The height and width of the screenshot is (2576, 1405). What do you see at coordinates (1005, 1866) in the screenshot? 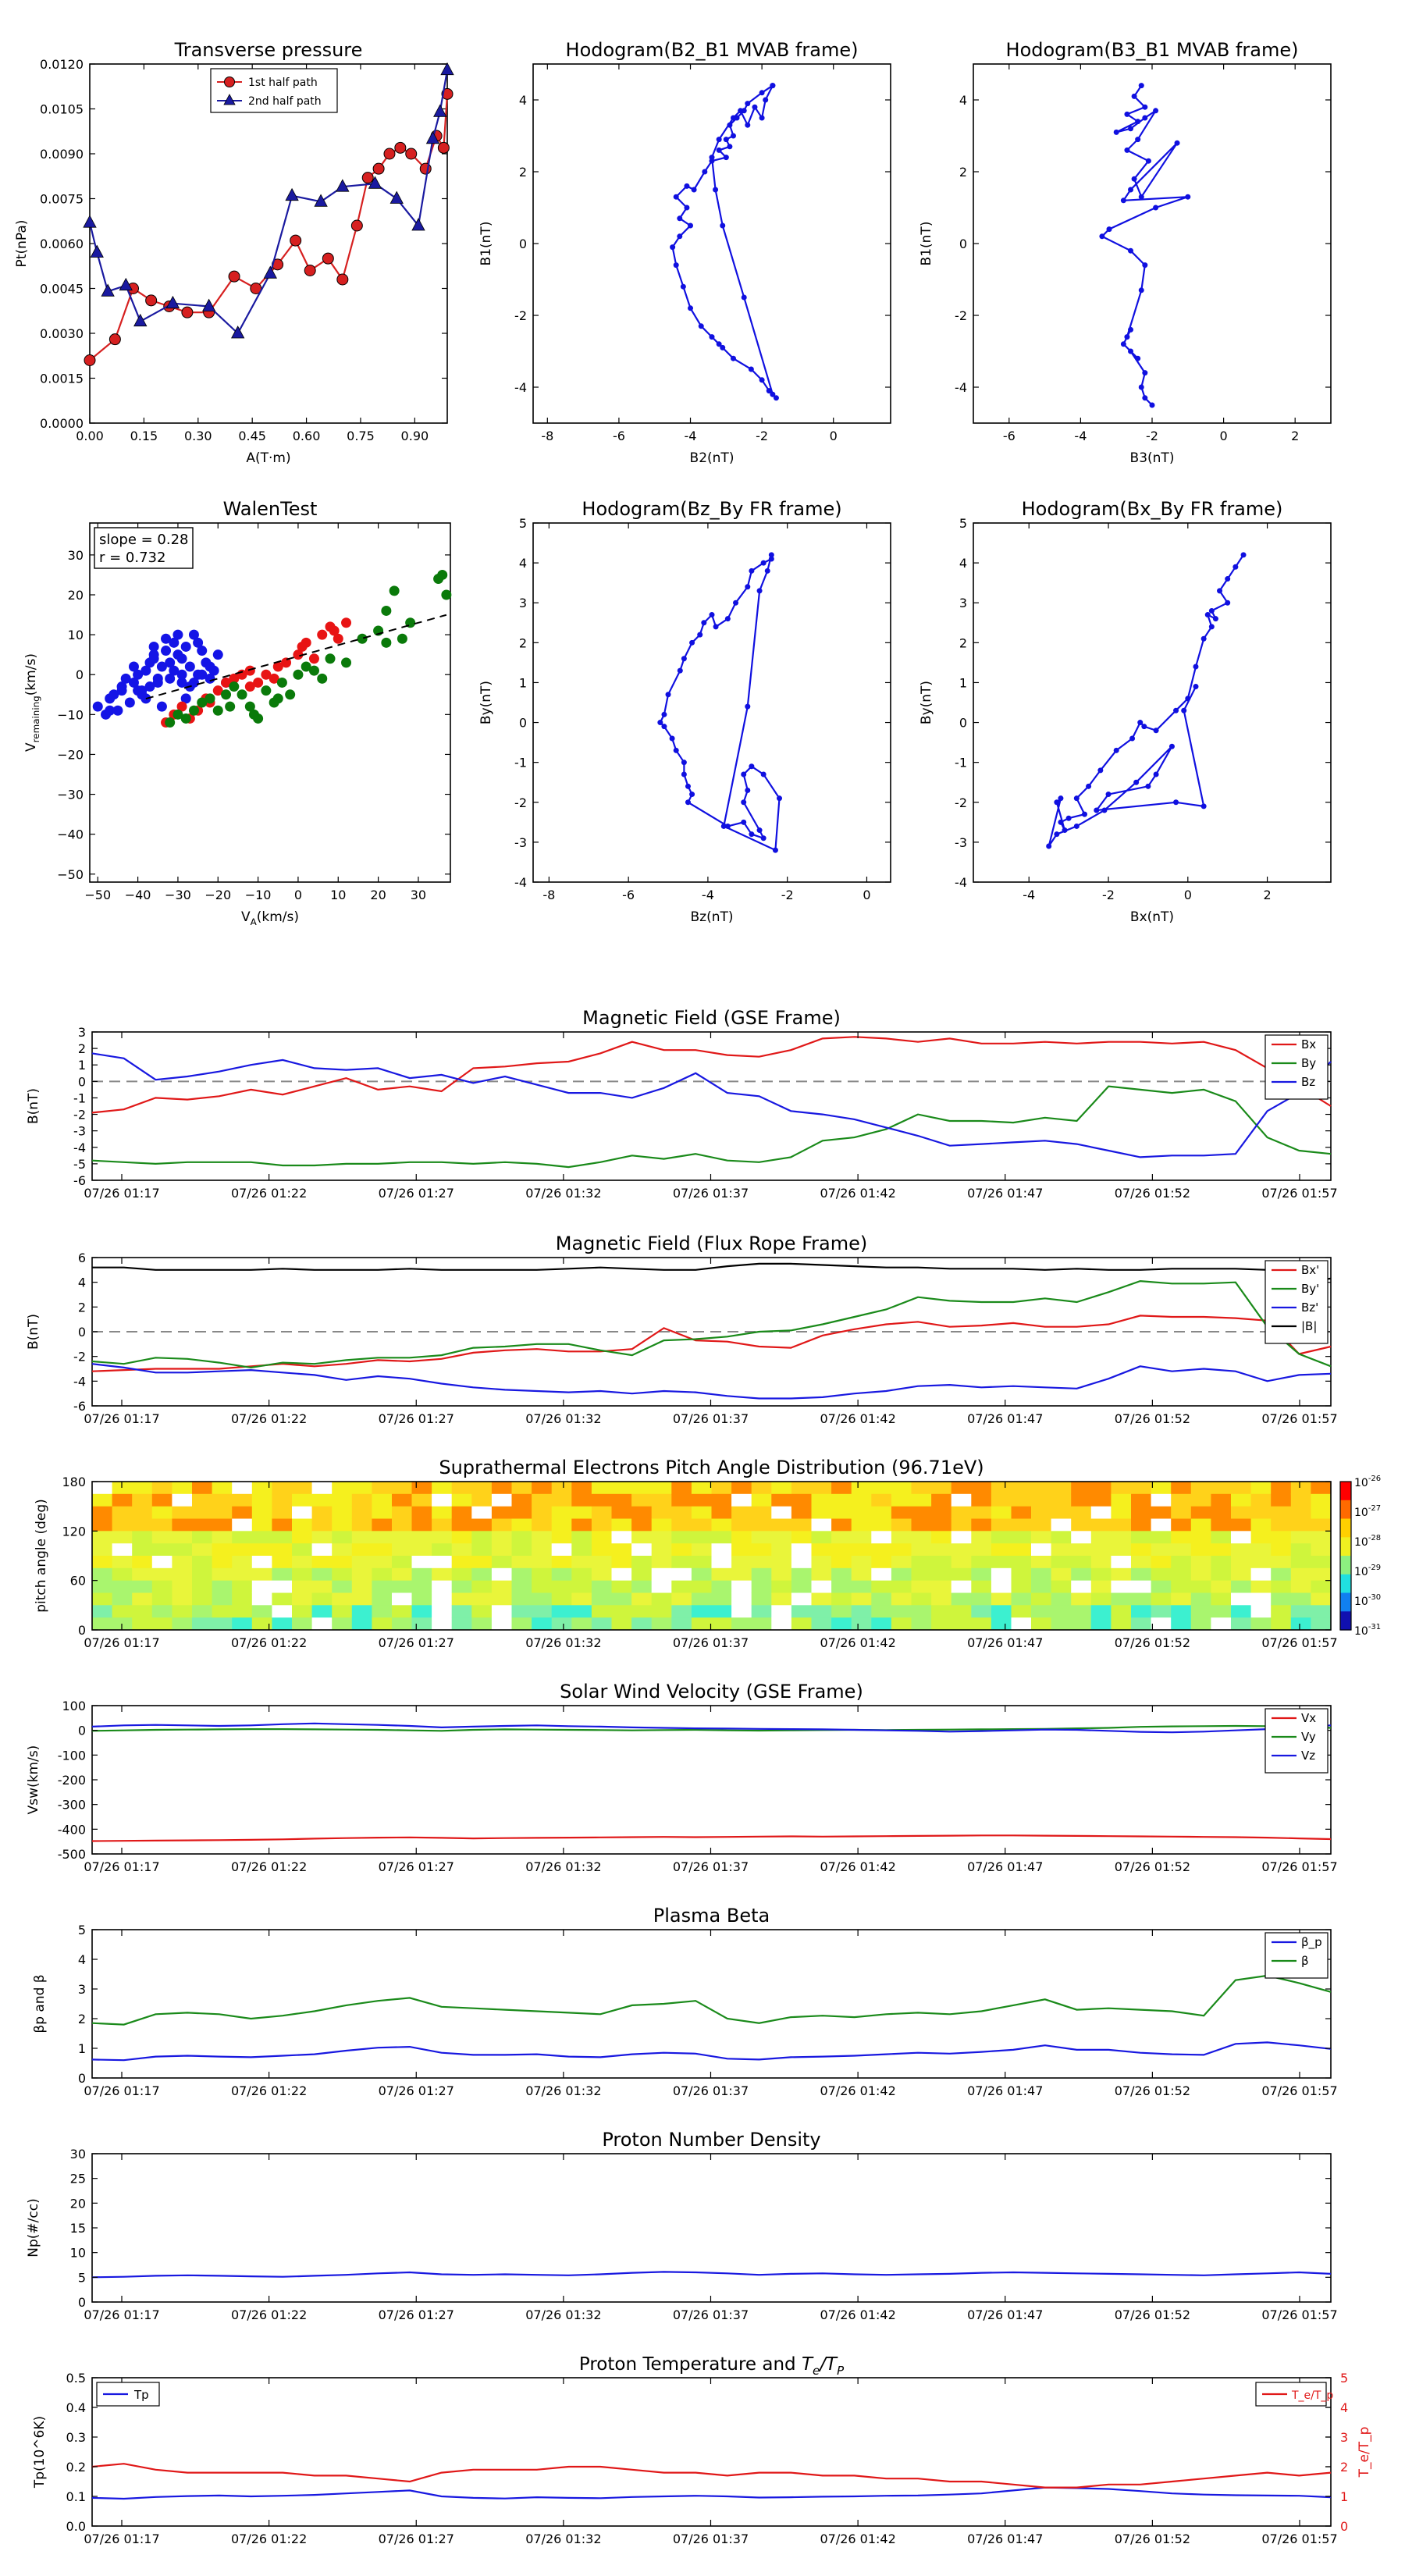
I see `x-tick-label: 07/26 01:47` at bounding box center [1005, 1866].